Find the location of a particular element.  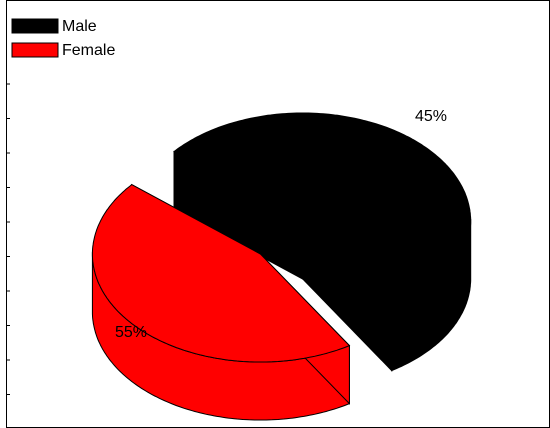

legend-label-female: Female is located at coordinates (88, 50).